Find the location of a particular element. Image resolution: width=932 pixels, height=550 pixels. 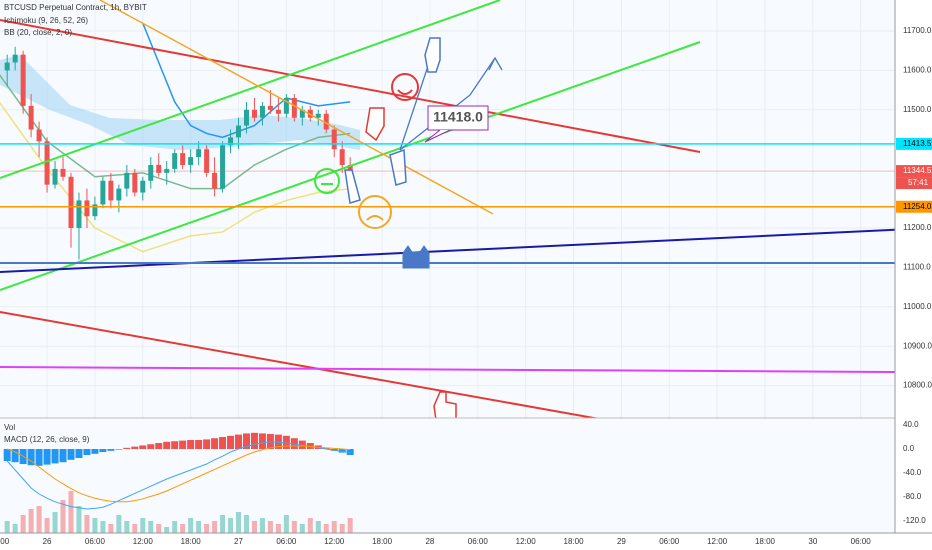

y-tick-label: 11700.0 is located at coordinates (917, 30).